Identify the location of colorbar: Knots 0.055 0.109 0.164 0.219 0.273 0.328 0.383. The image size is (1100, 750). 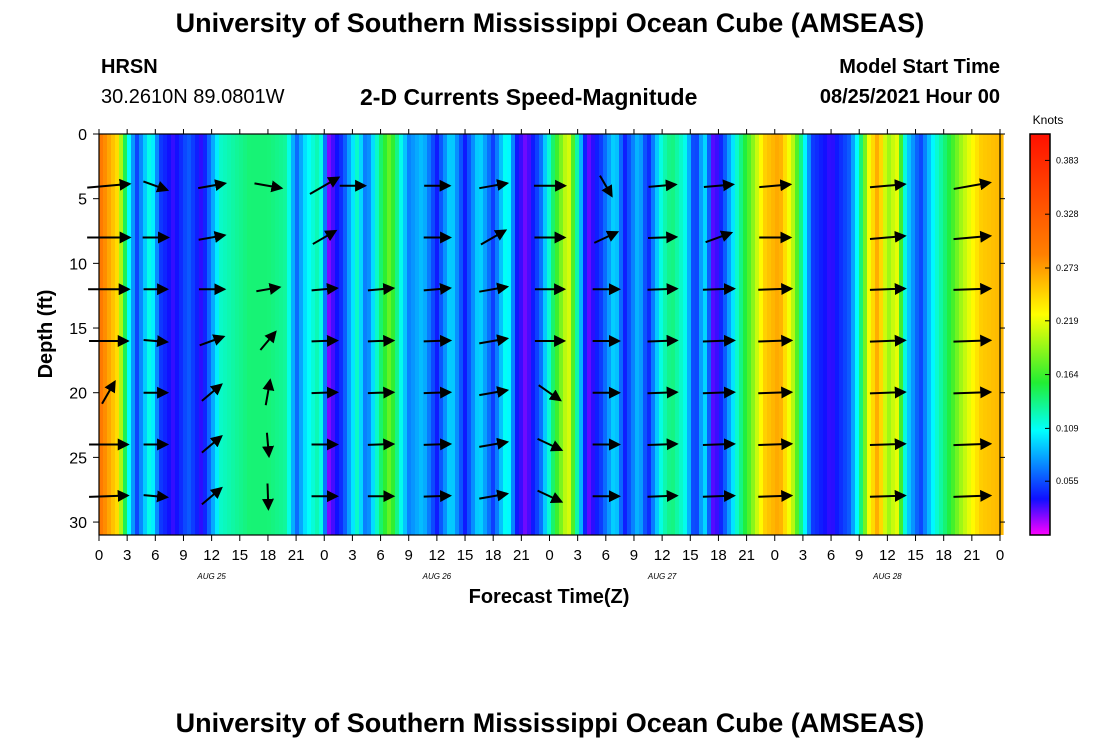
(1054, 324).